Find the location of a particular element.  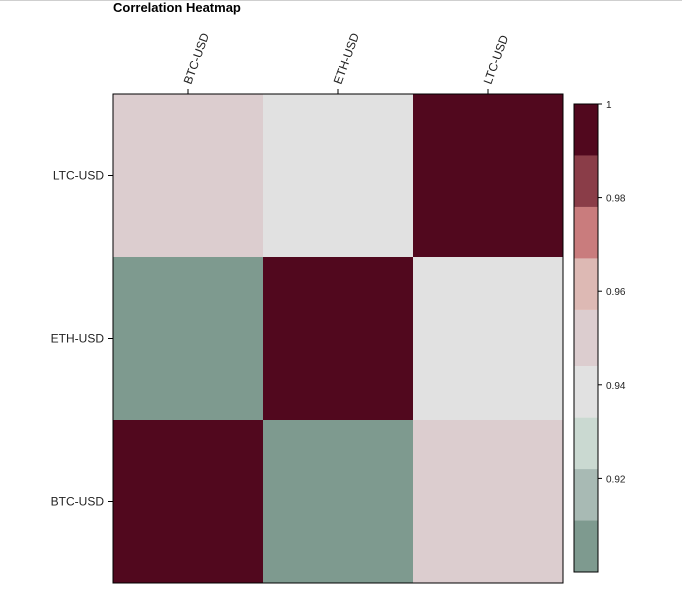

heatmap-cell-ltc-usd-btc-usd is located at coordinates (188, 175).